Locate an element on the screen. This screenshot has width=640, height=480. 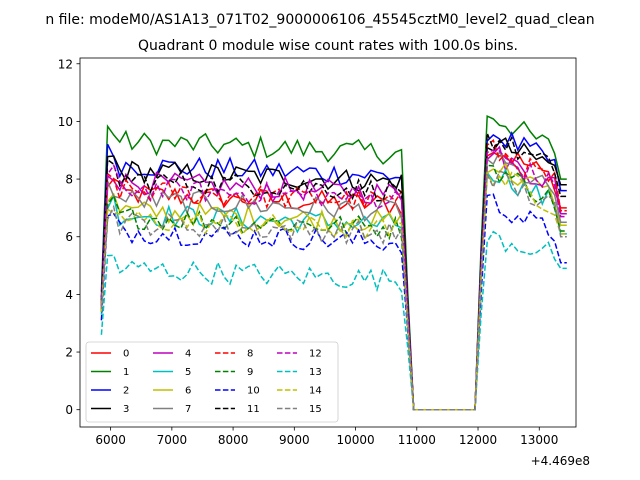
legend-box is located at coordinates (212, 382).